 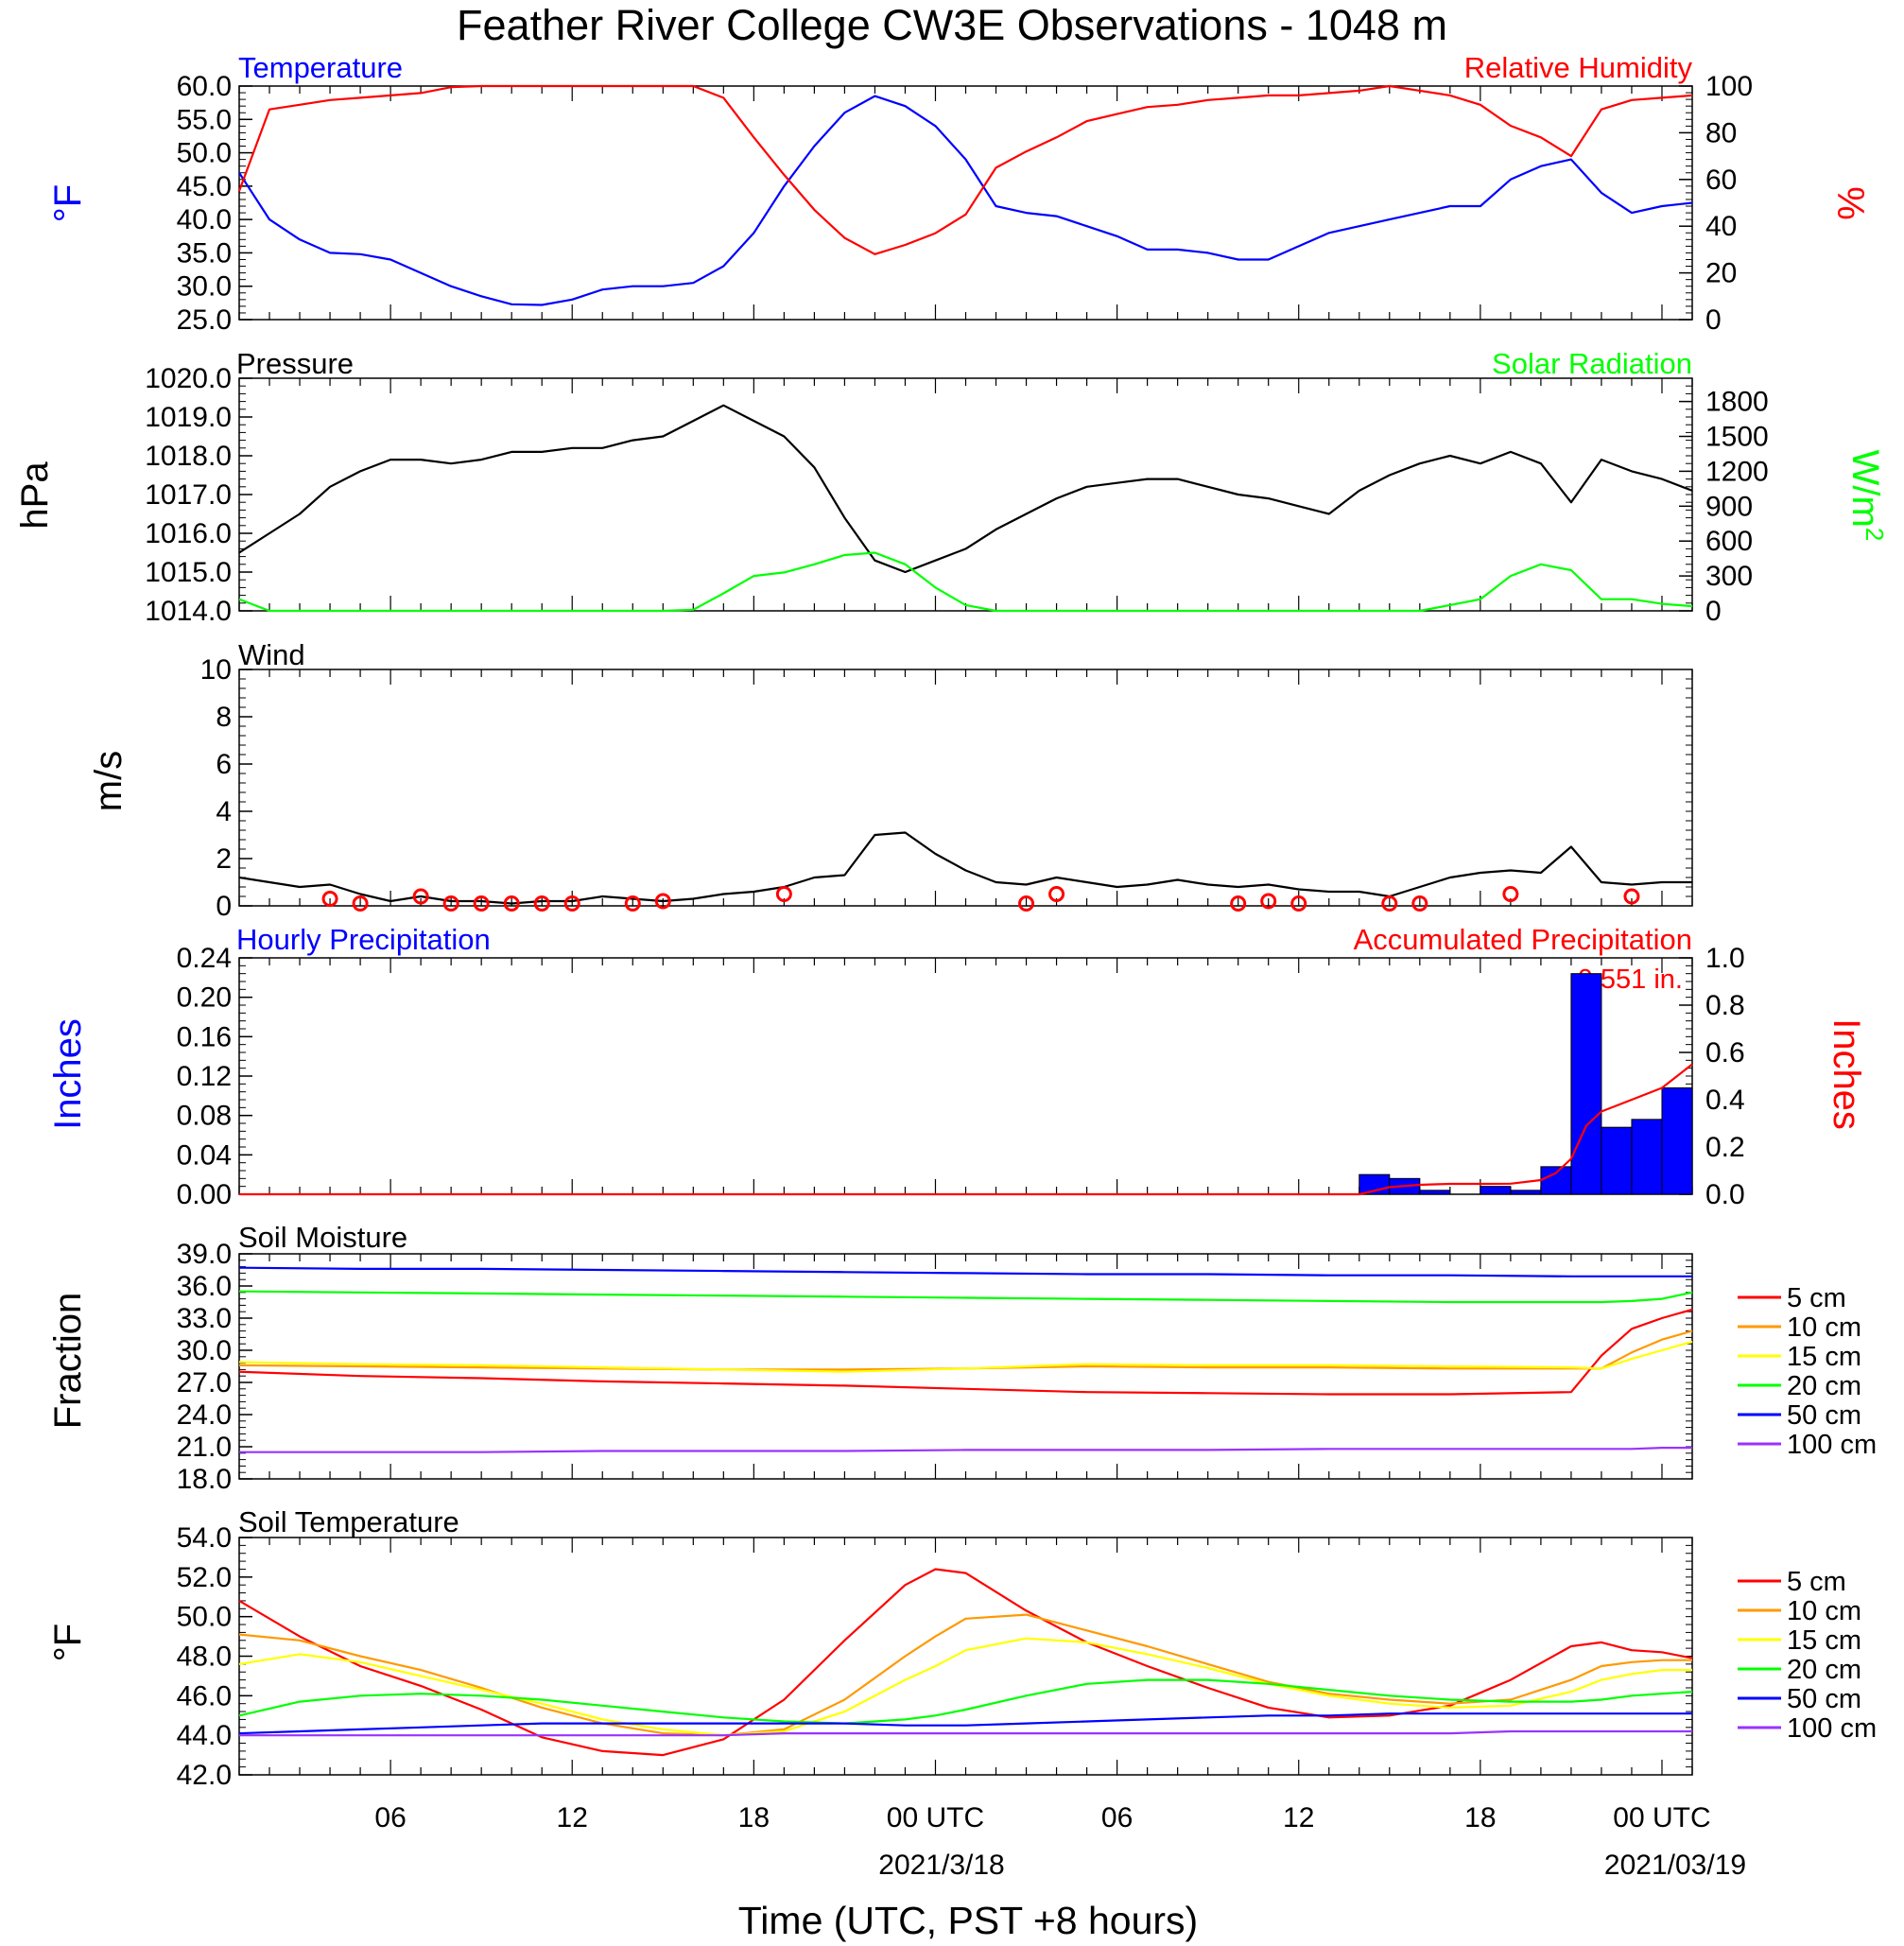 What do you see at coordinates (204, 959) in the screenshot?
I see `y-tick-label: 0.24` at bounding box center [204, 959].